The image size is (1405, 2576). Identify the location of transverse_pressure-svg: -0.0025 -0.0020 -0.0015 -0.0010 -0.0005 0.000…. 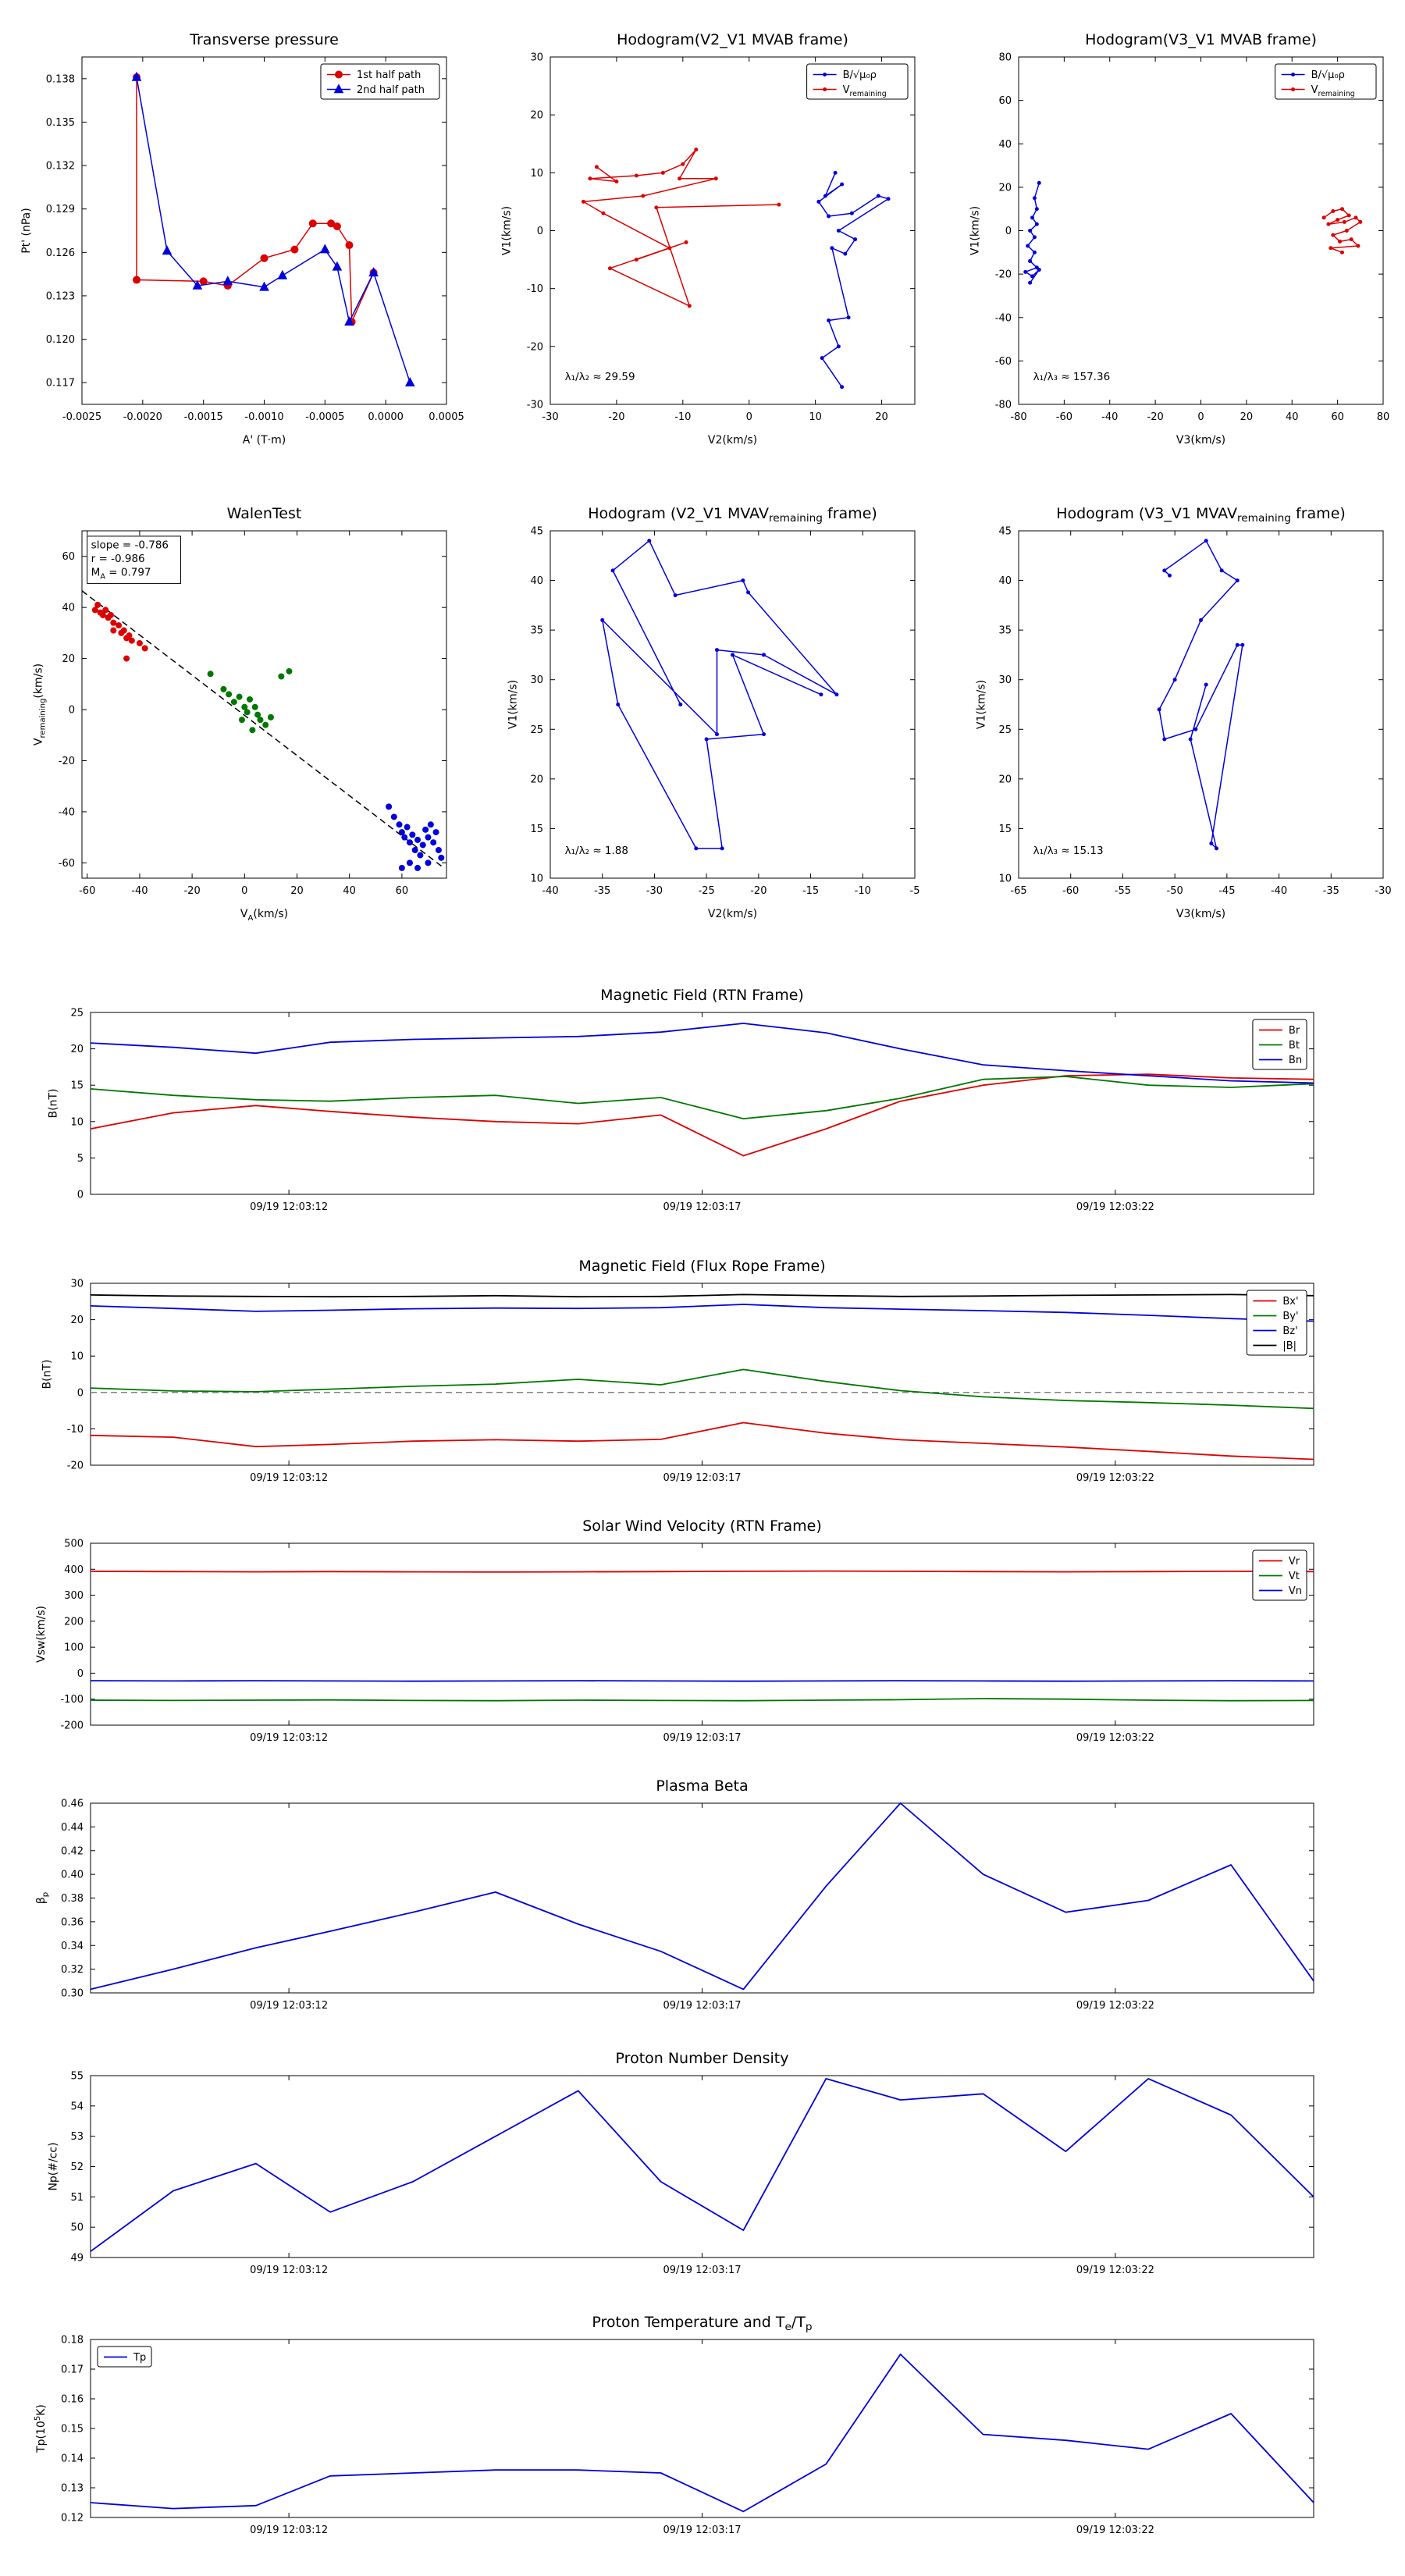
(242, 239).